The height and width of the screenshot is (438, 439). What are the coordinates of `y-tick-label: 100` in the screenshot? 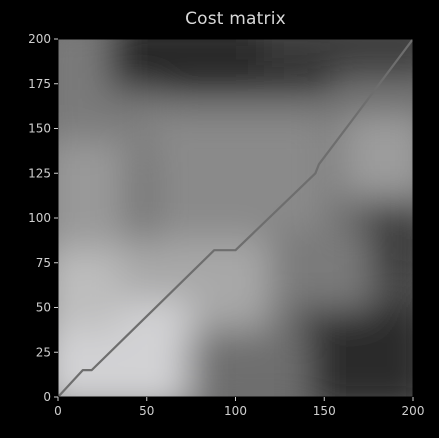 It's located at (39, 218).